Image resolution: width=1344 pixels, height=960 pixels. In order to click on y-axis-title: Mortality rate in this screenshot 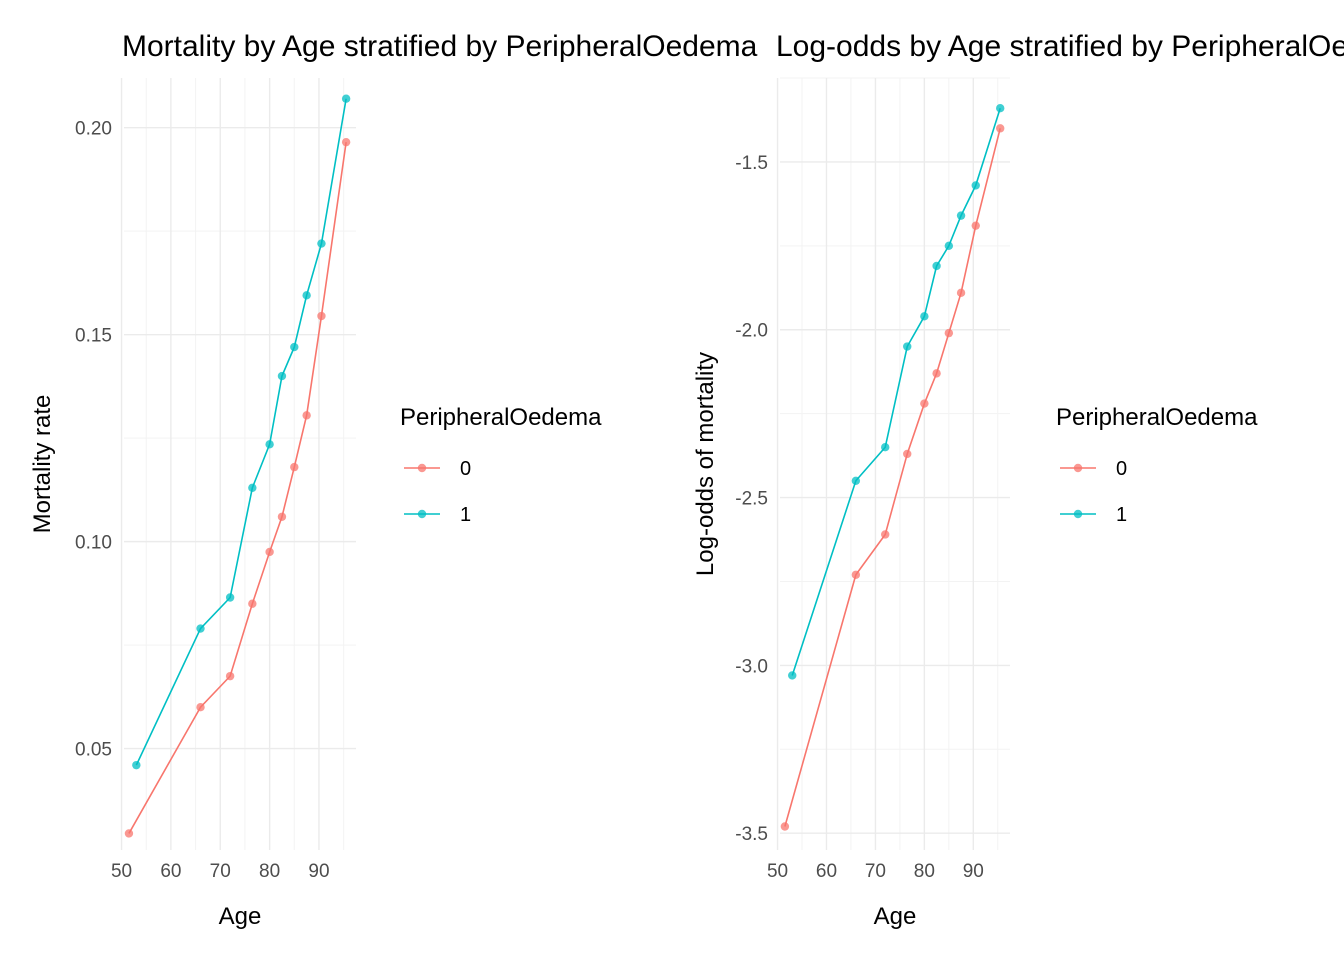, I will do `click(42, 464)`.